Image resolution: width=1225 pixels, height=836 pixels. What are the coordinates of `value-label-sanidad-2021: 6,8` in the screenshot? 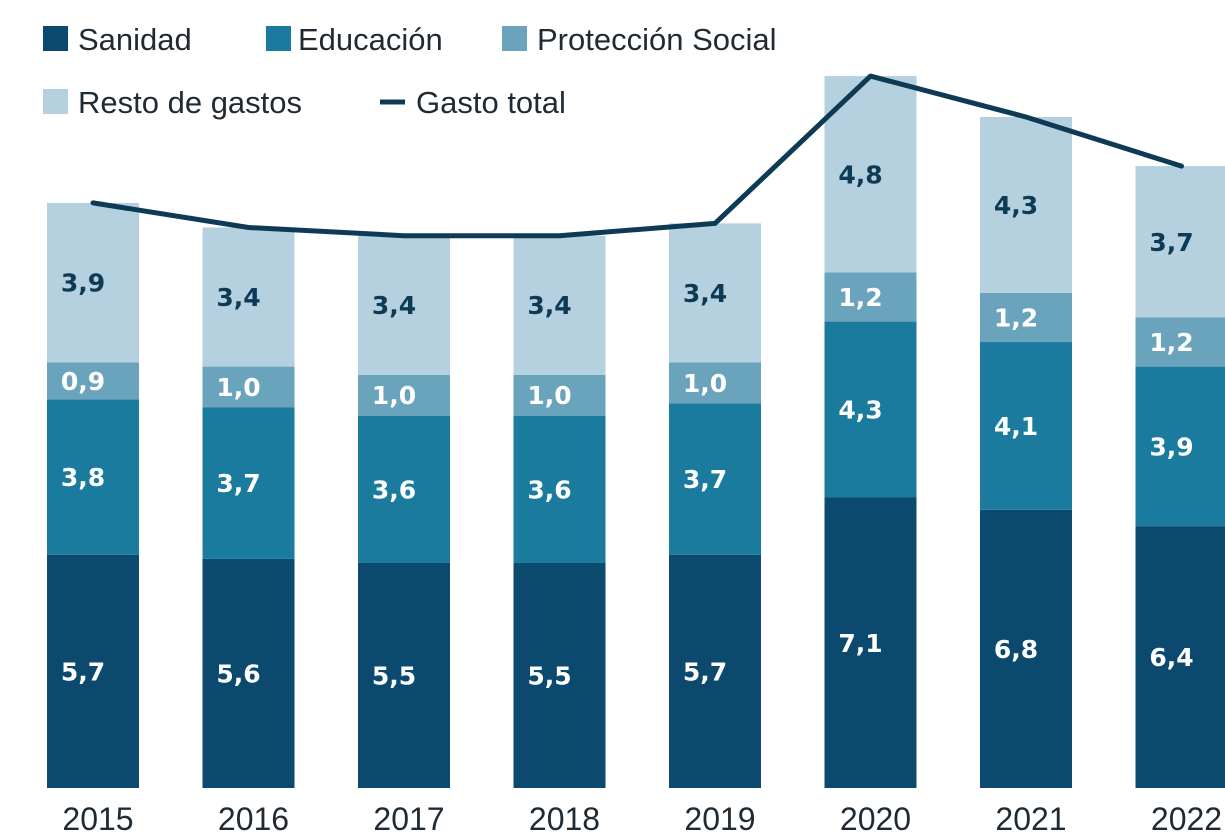 It's located at (1016, 649).